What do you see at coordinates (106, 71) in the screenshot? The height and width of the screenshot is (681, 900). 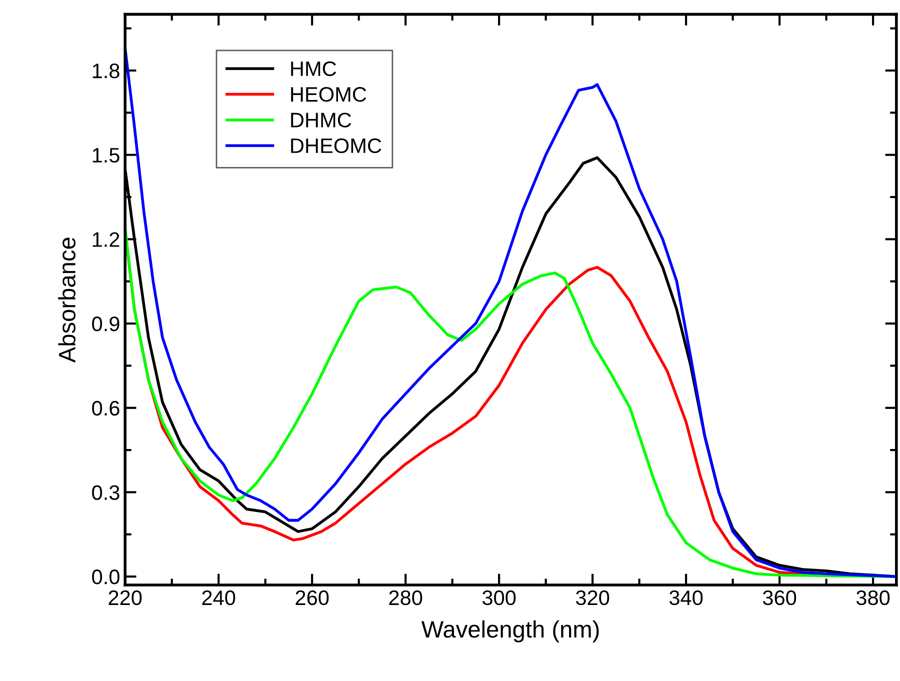 I see `y-tick-label: 1.8` at bounding box center [106, 71].